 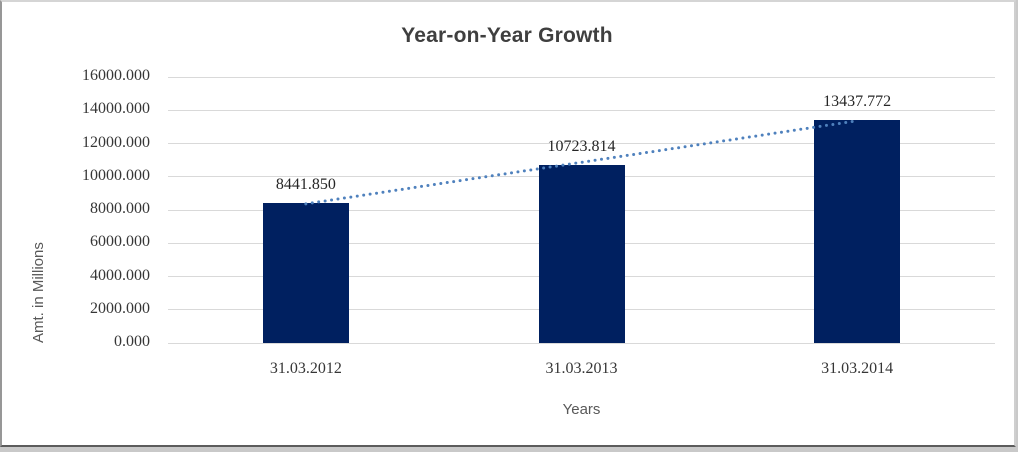 I want to click on data-label: 10723.814, so click(x=581, y=146).